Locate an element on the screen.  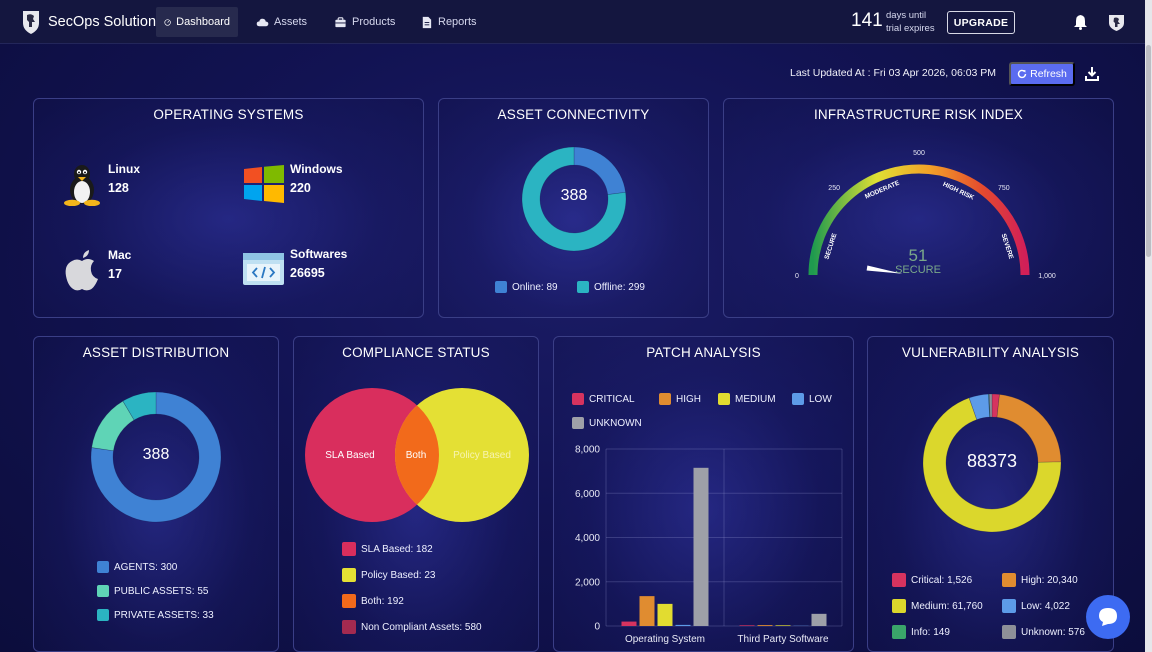
vuln-donut is located at coordinates (992, 463).